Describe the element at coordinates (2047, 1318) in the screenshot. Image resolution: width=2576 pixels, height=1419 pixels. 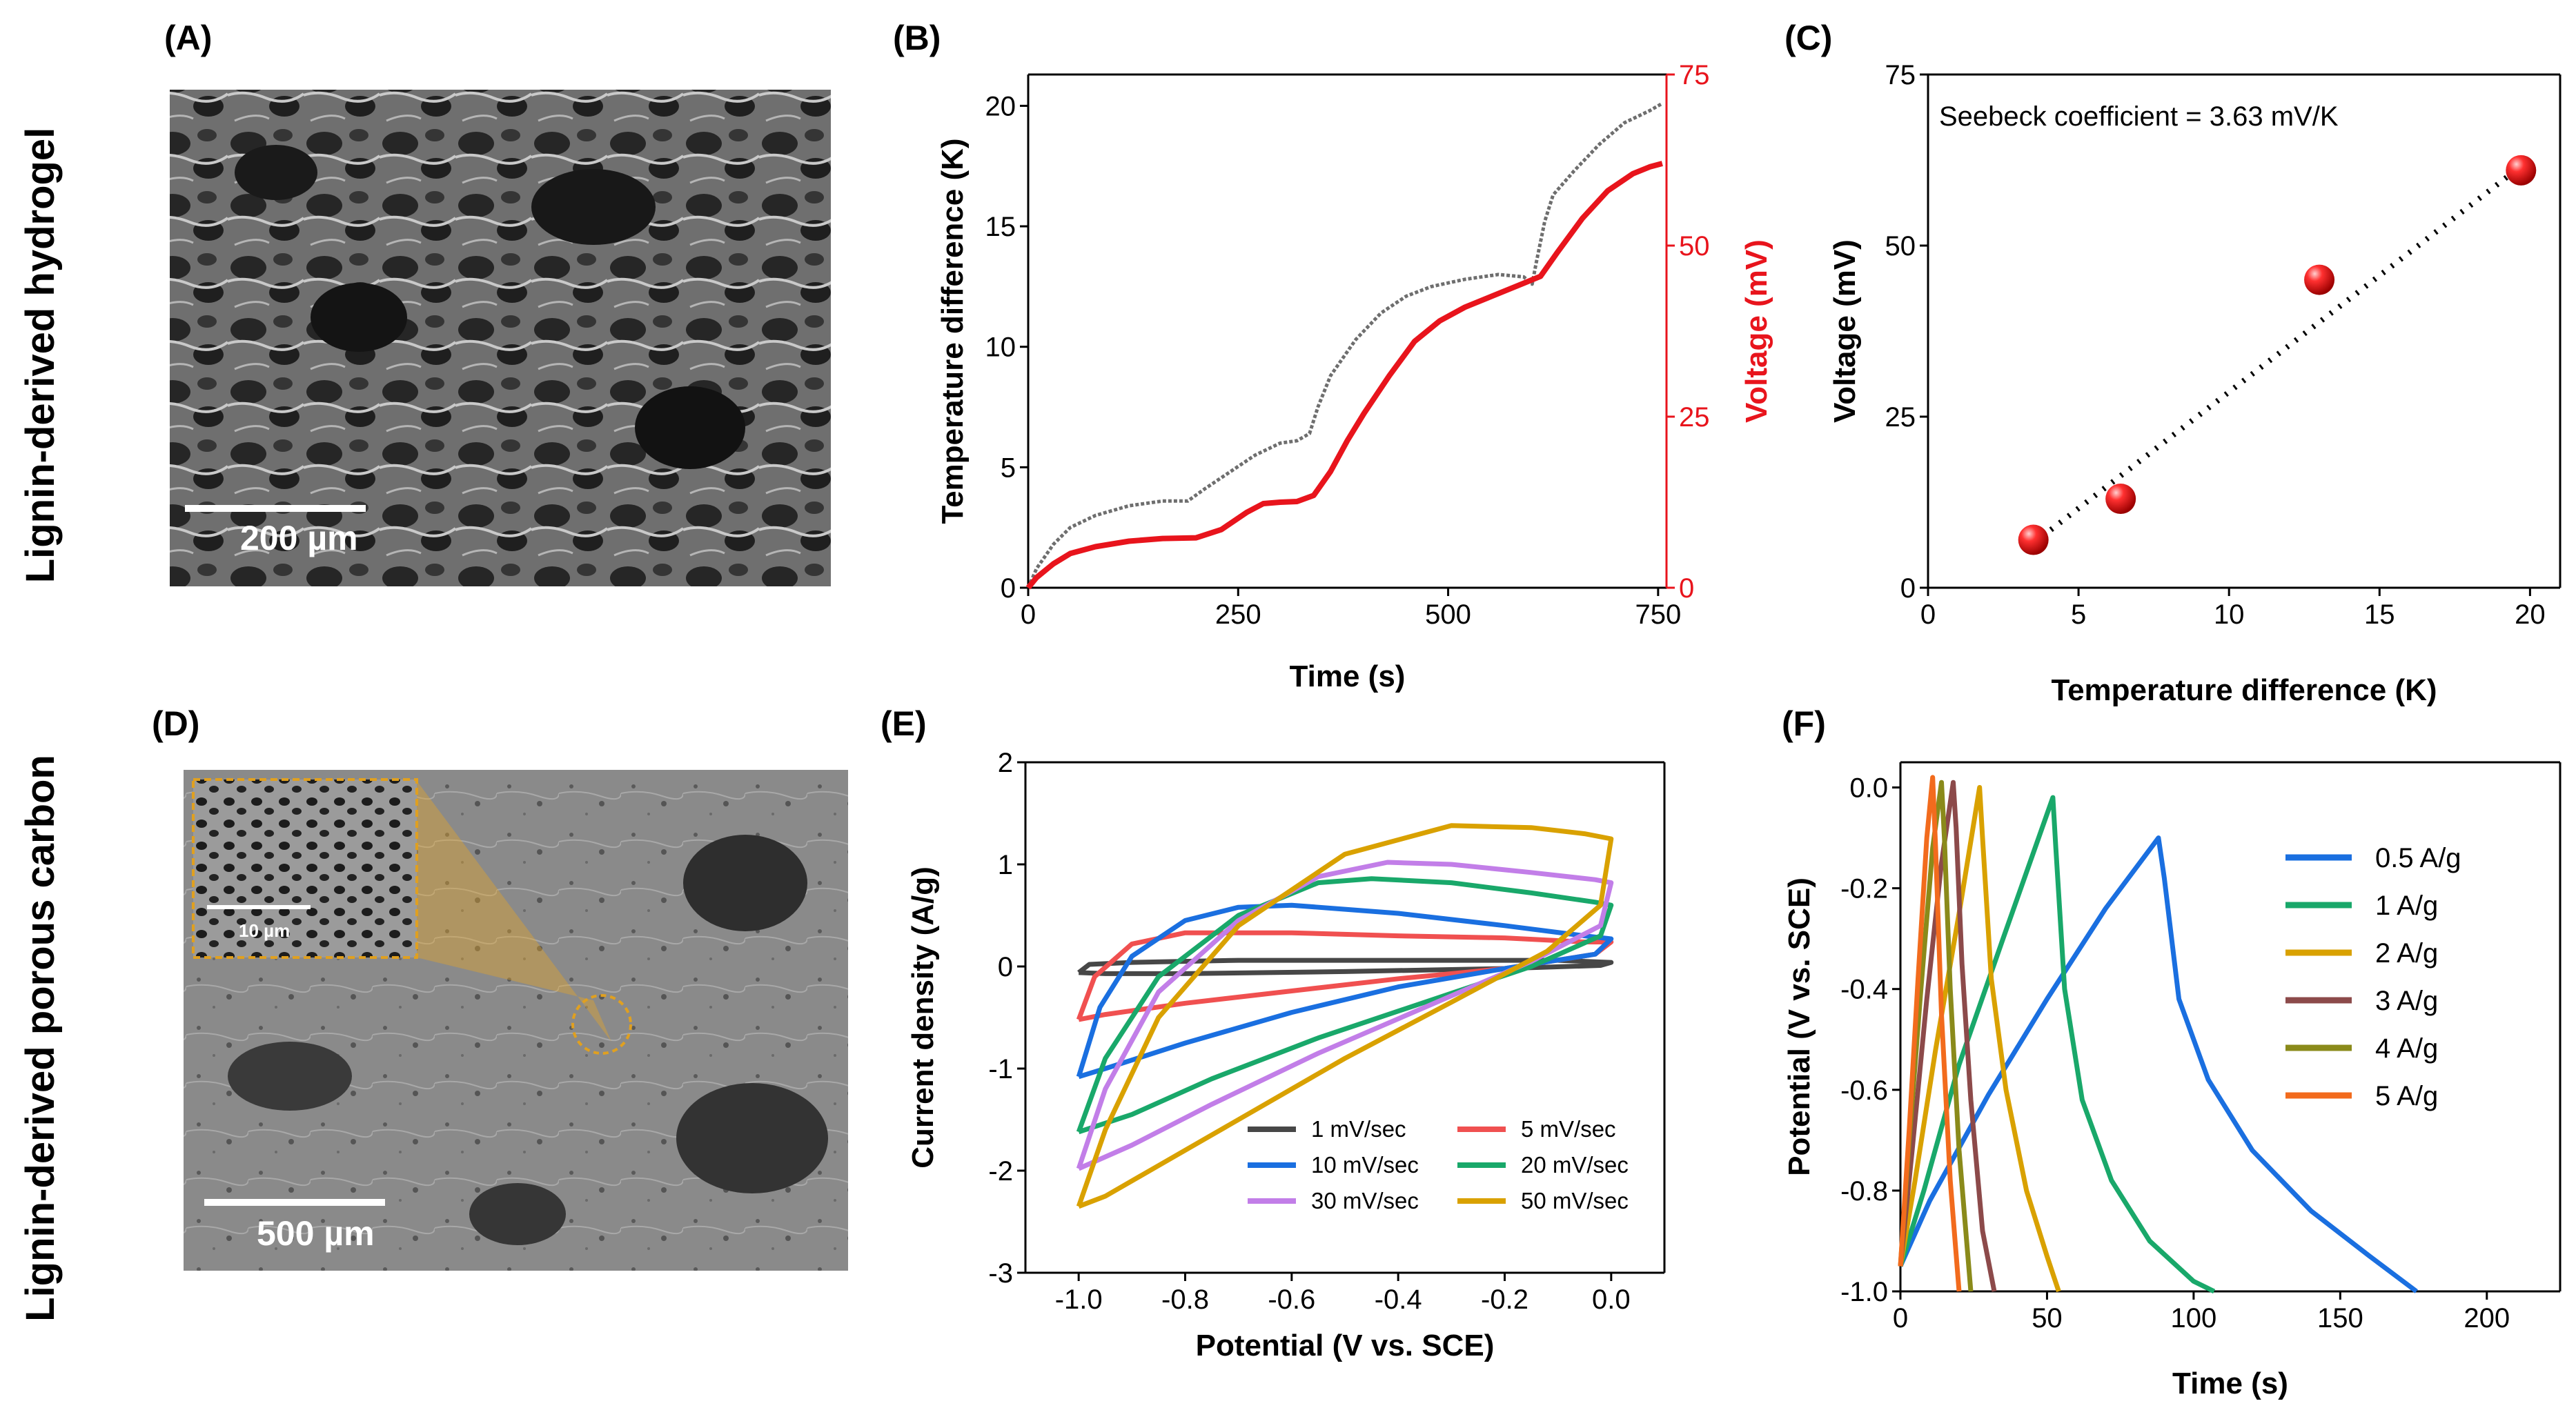
I see `x-axis-tick-label: 50` at that location.